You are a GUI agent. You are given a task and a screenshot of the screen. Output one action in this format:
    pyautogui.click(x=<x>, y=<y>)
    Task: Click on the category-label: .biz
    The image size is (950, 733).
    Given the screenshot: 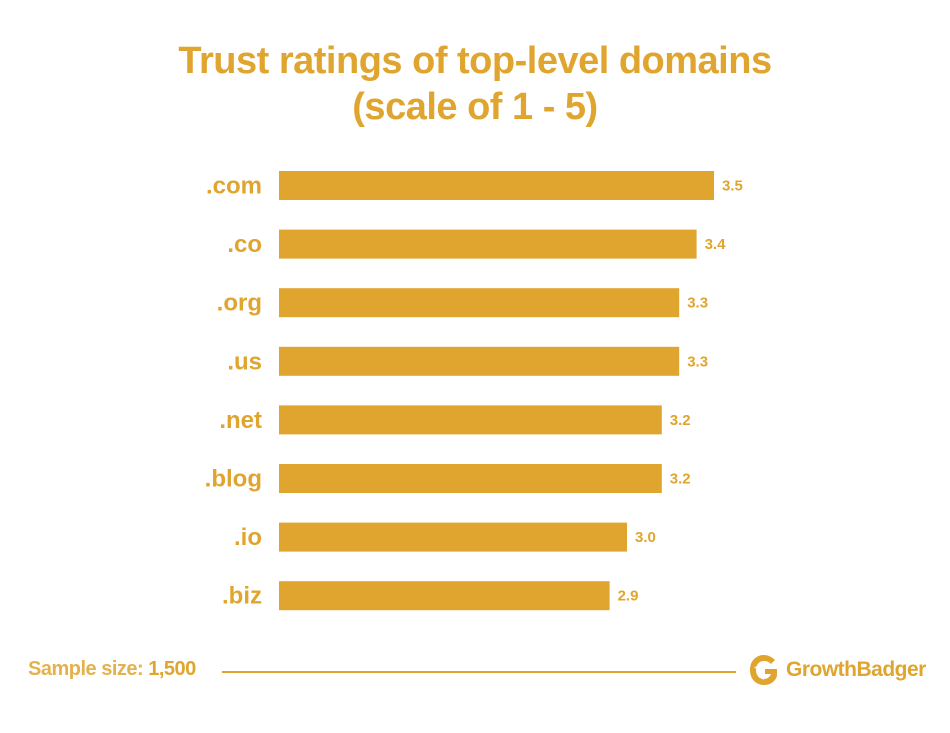 What is the action you would take?
    pyautogui.click(x=242, y=596)
    